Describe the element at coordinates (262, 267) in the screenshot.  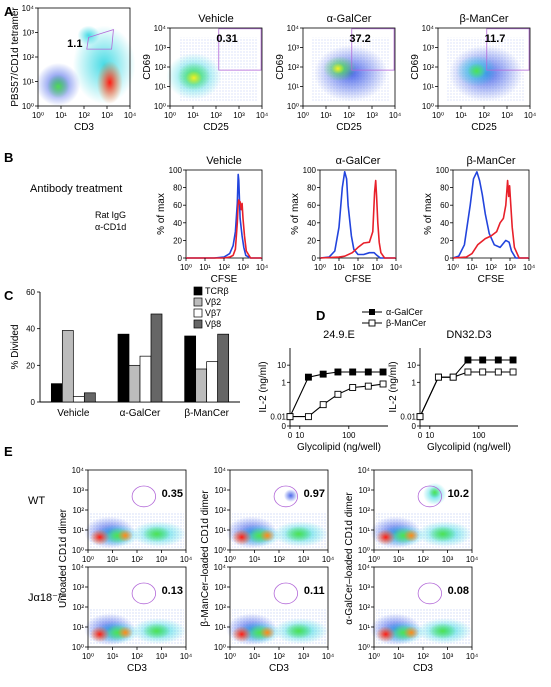
I see `panel-b-plot-1-xtick-label: 10⁴` at that location.